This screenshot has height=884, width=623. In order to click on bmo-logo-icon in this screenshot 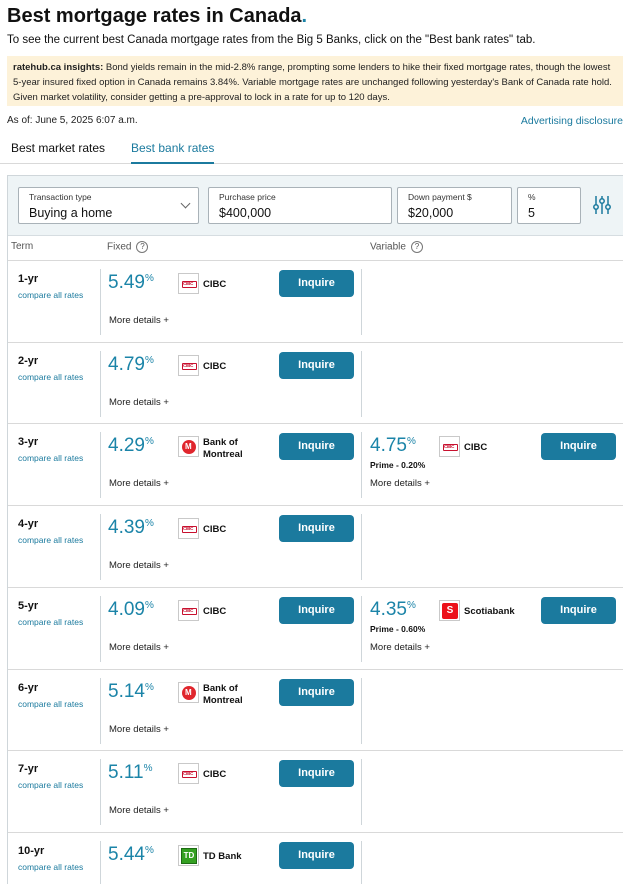, I will do `click(188, 692)`.